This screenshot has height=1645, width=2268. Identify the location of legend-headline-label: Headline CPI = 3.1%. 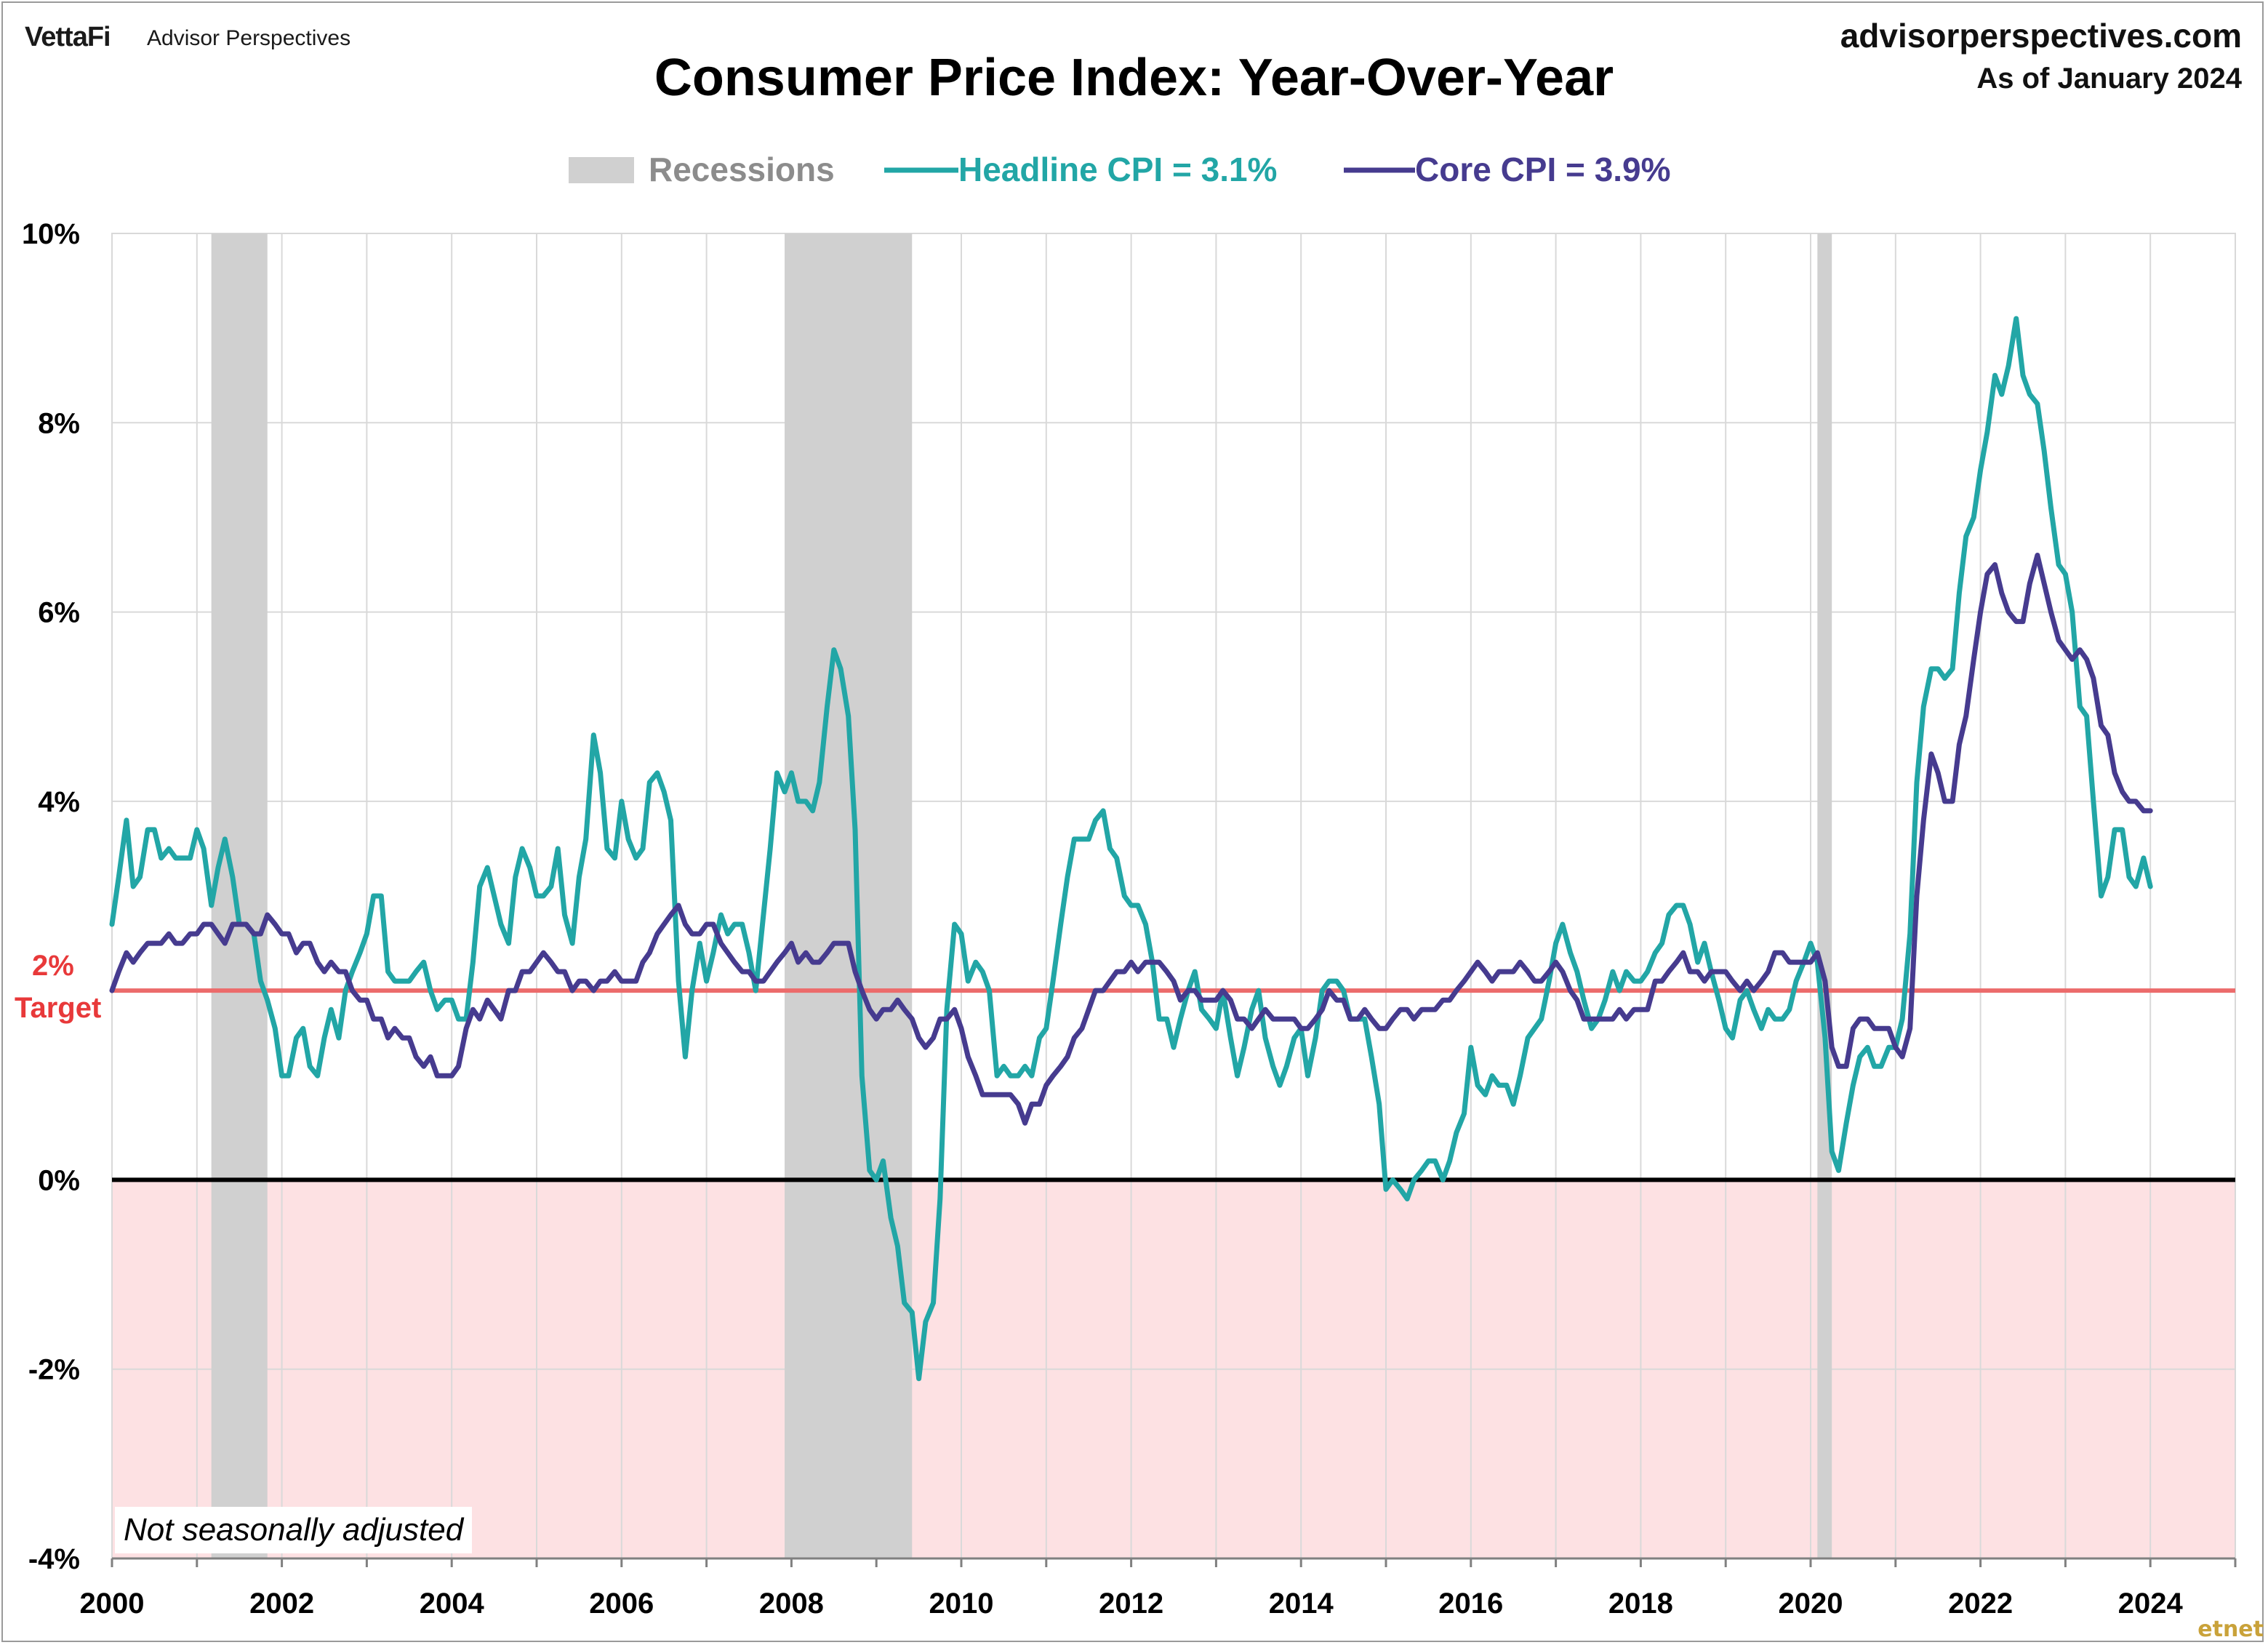
(1117, 169).